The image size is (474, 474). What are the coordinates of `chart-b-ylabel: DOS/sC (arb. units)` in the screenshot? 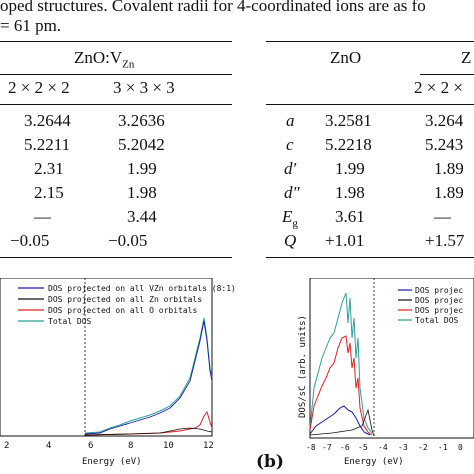 It's located at (303, 366).